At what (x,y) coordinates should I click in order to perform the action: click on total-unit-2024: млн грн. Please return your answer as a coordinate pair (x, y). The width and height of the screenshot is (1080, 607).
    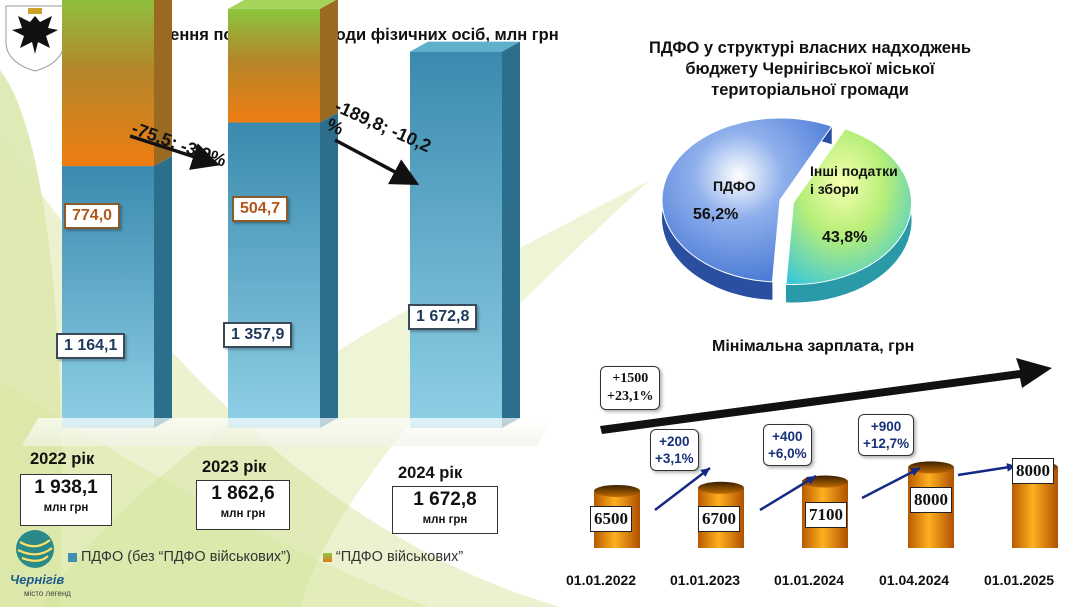
    Looking at the image, I should click on (445, 520).